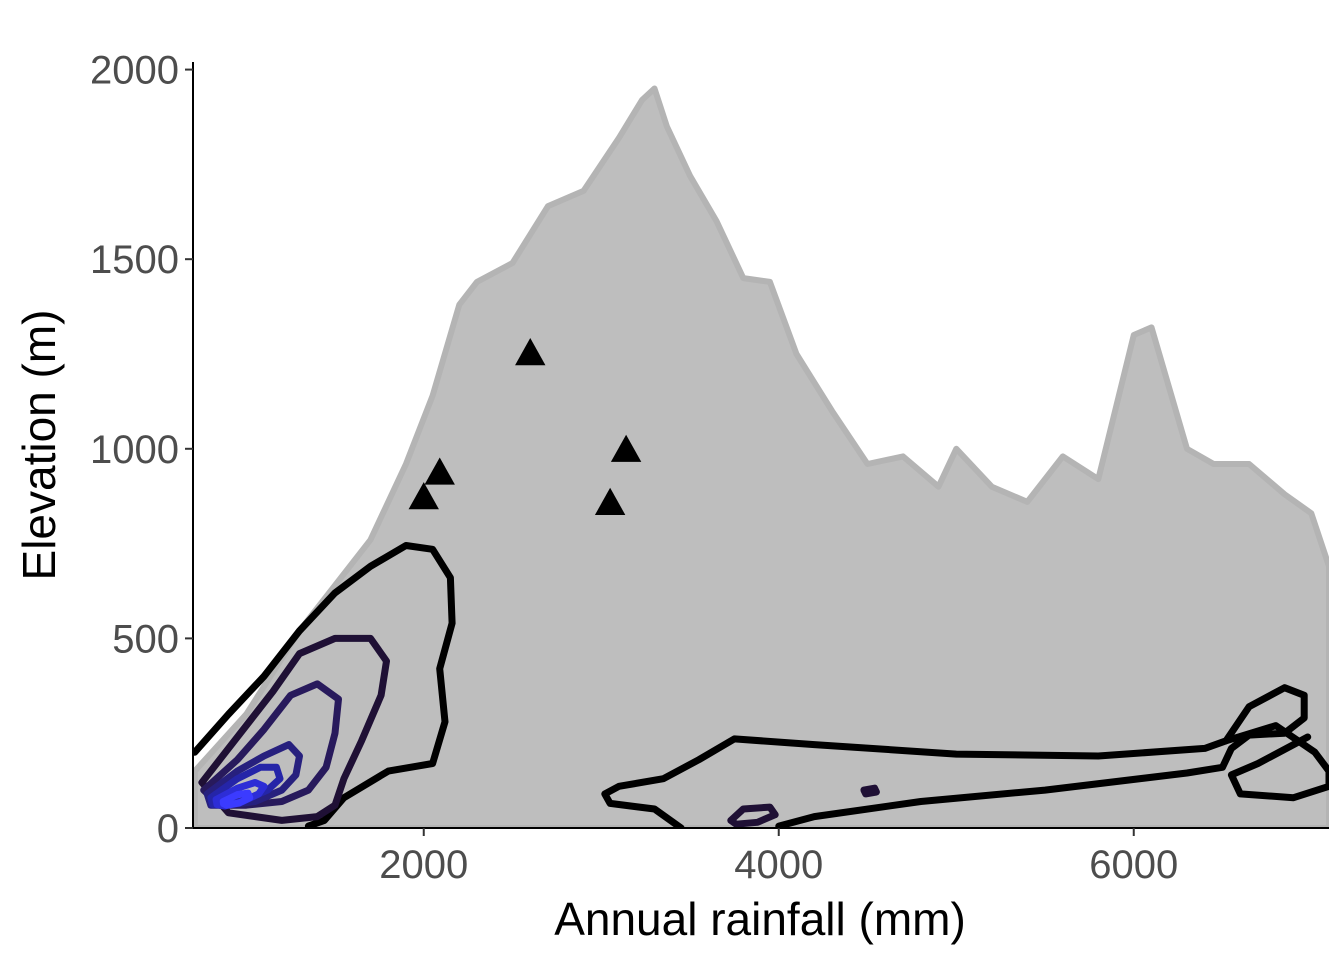 The width and height of the screenshot is (1344, 960). I want to click on x-tick-label-2: 4000, so click(778, 865).